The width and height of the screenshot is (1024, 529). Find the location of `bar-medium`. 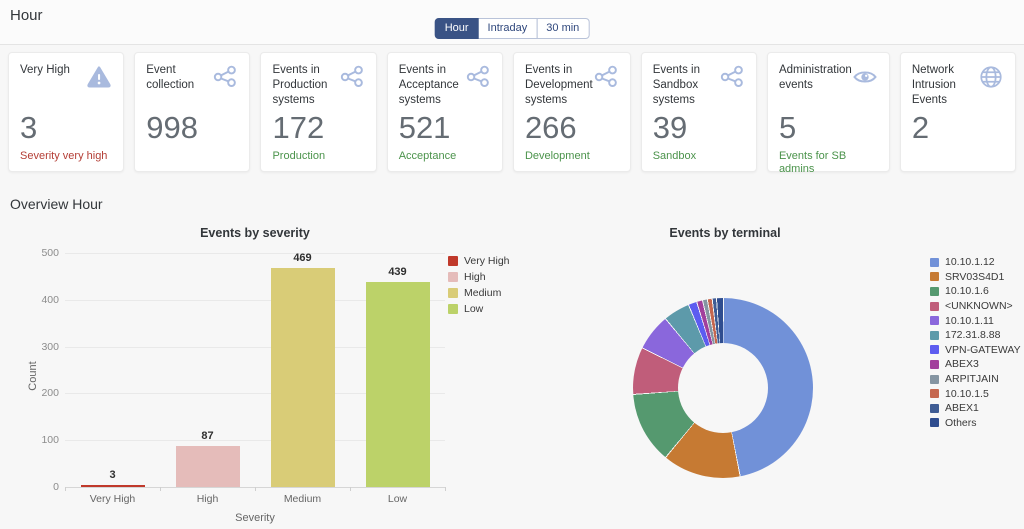

bar-medium is located at coordinates (302, 377).